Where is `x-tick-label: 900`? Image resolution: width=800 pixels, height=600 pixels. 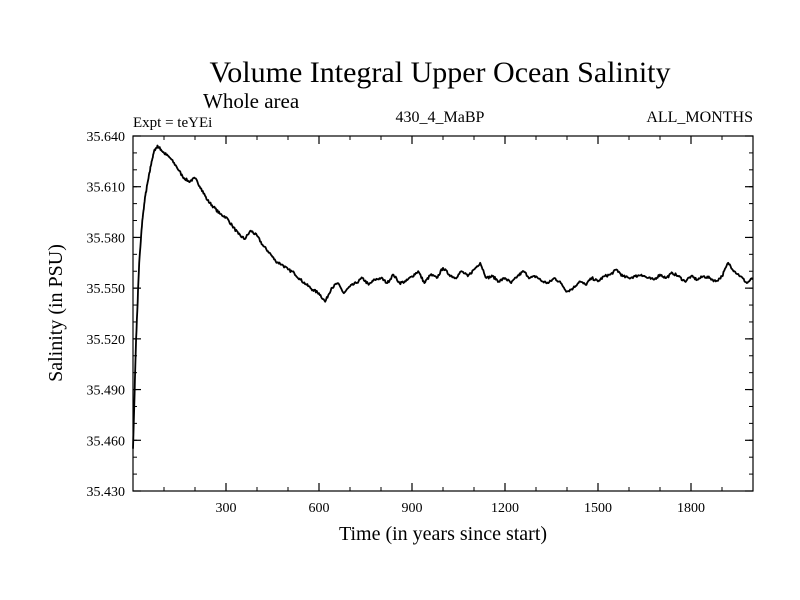
x-tick-label: 900 is located at coordinates (412, 508).